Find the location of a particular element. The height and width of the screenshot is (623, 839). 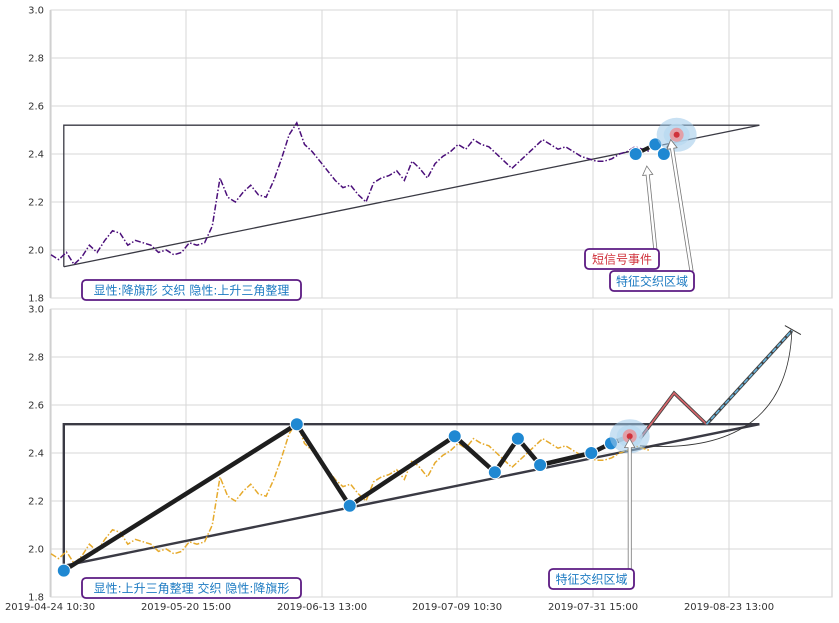

annotation-label: 显性:降旗形 交织 隐性:上升三角整理 is located at coordinates (192, 290).